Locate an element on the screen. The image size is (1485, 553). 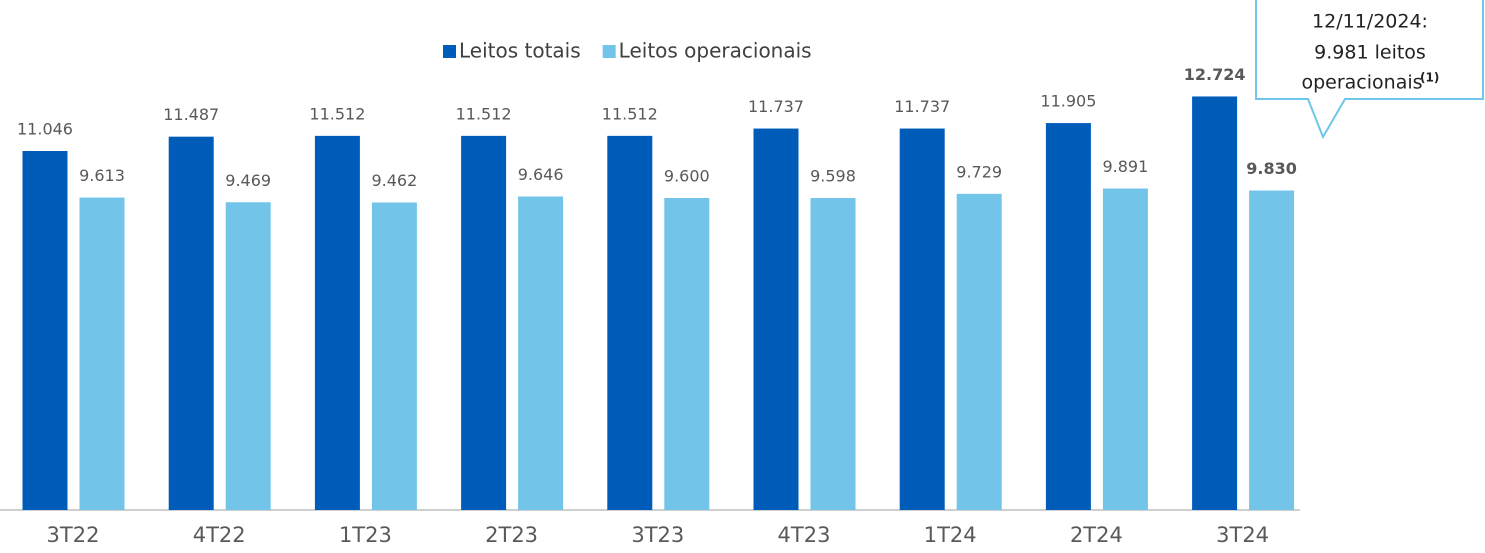
value-label: 9.729 is located at coordinates (979, 171).